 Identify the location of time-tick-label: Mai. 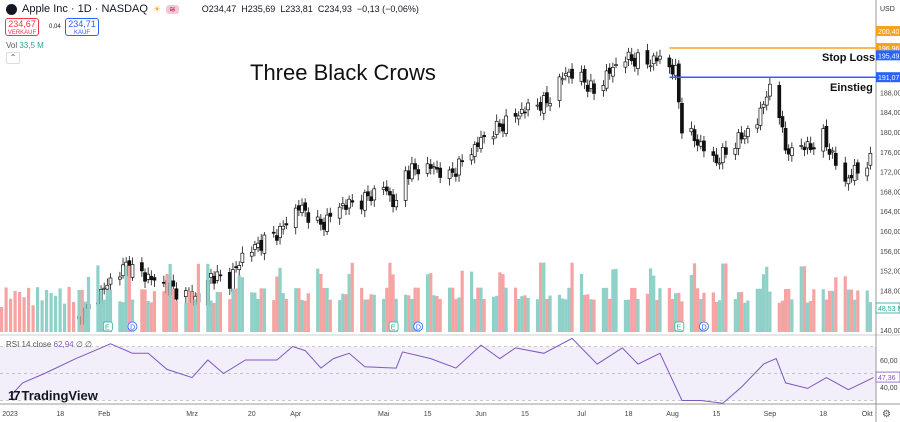
(384, 414).